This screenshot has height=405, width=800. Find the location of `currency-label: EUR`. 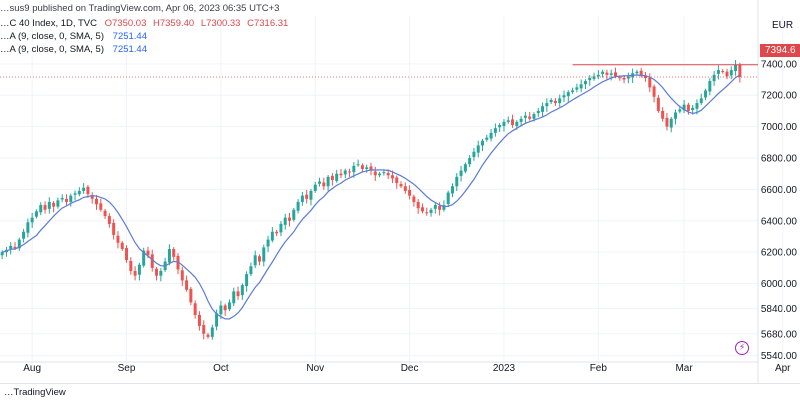

currency-label: EUR is located at coordinates (783, 25).